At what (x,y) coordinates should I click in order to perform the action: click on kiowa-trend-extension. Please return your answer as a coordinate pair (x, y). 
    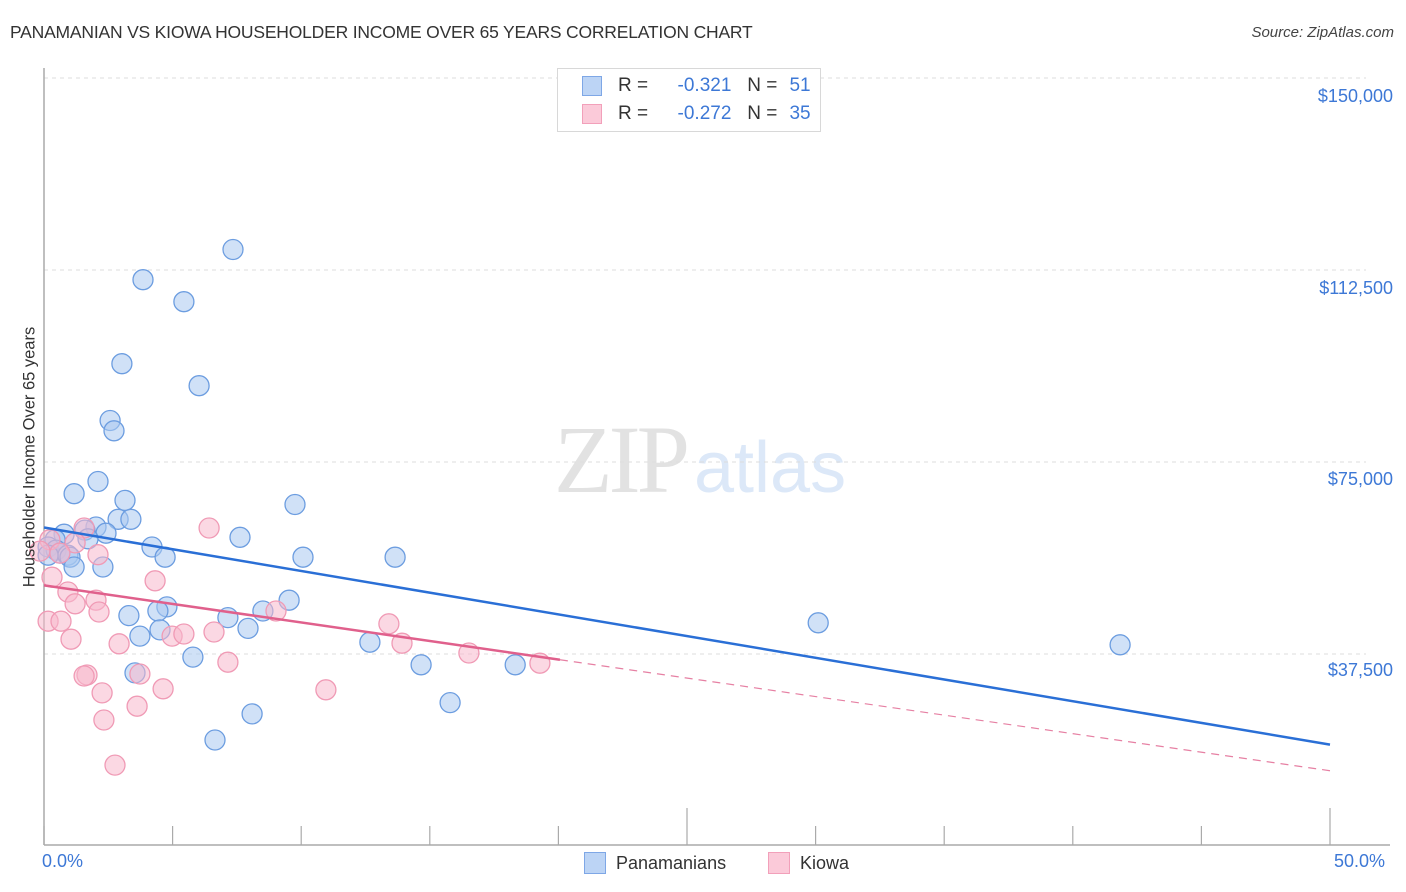
    Looking at the image, I should click on (945, 715).